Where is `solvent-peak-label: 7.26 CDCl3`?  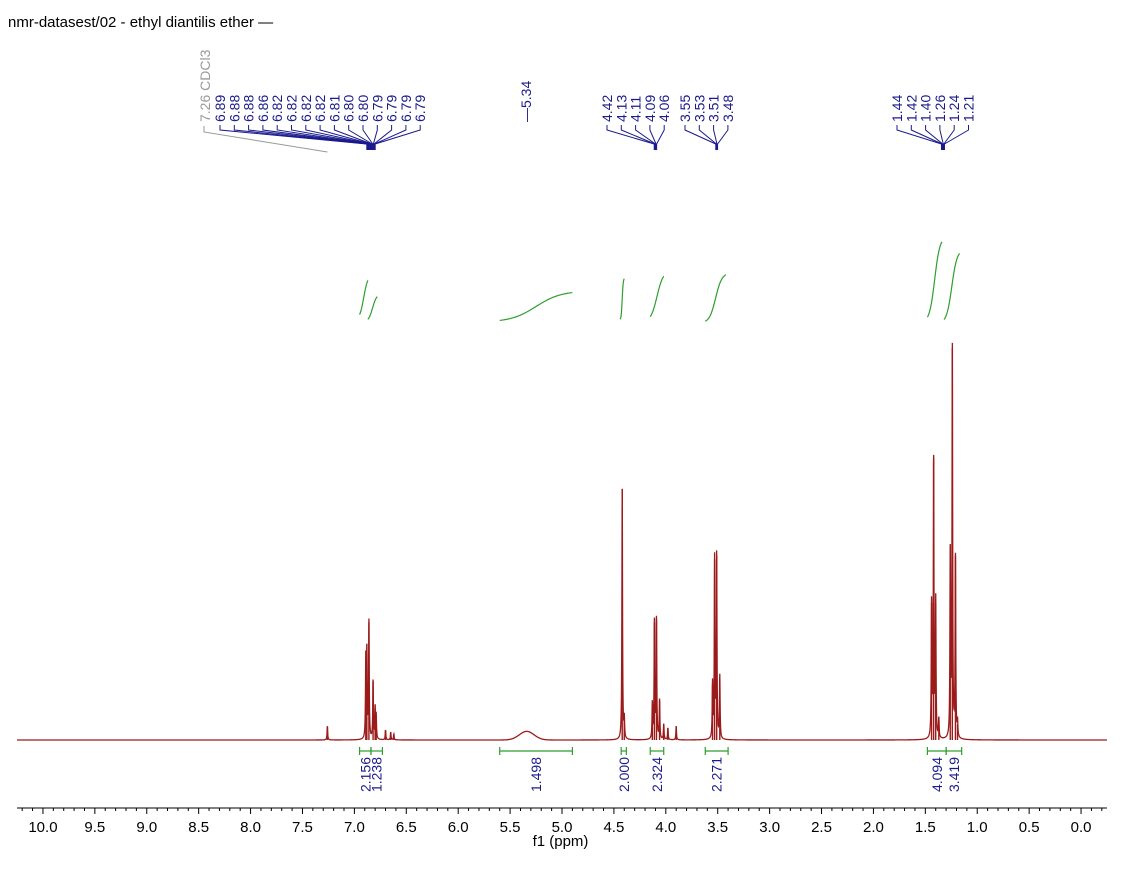 solvent-peak-label: 7.26 CDCl3 is located at coordinates (205, 85).